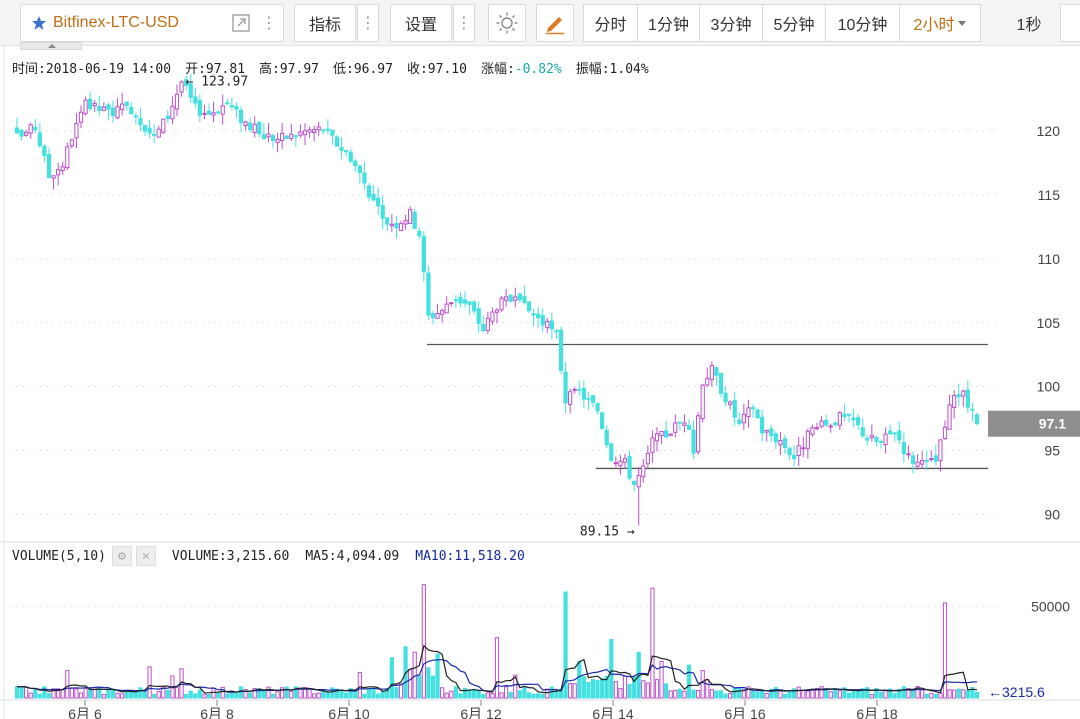  Describe the element at coordinates (368, 23) in the screenshot. I see `indicator-more-icon: ⋮` at that location.